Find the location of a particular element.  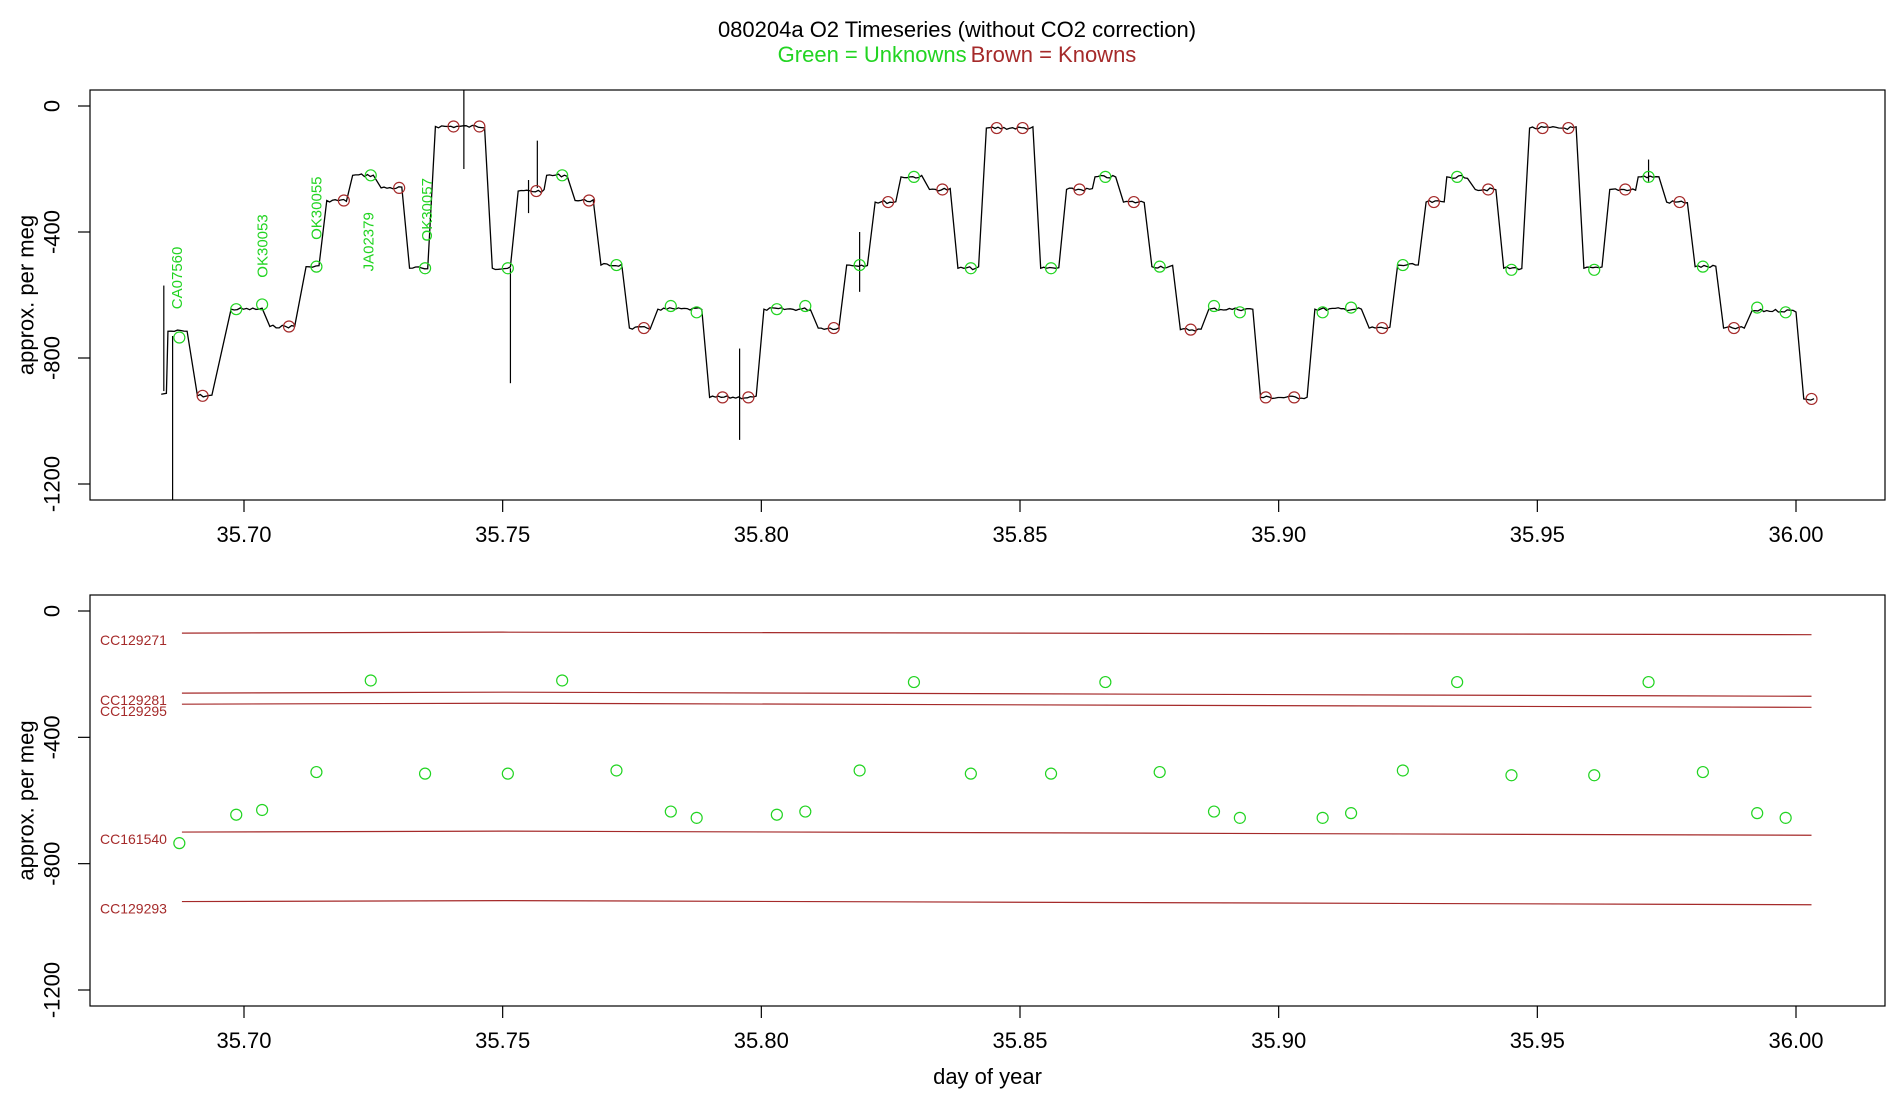

bottom-xtick-label: 35.85 is located at coordinates (1019, 1040).